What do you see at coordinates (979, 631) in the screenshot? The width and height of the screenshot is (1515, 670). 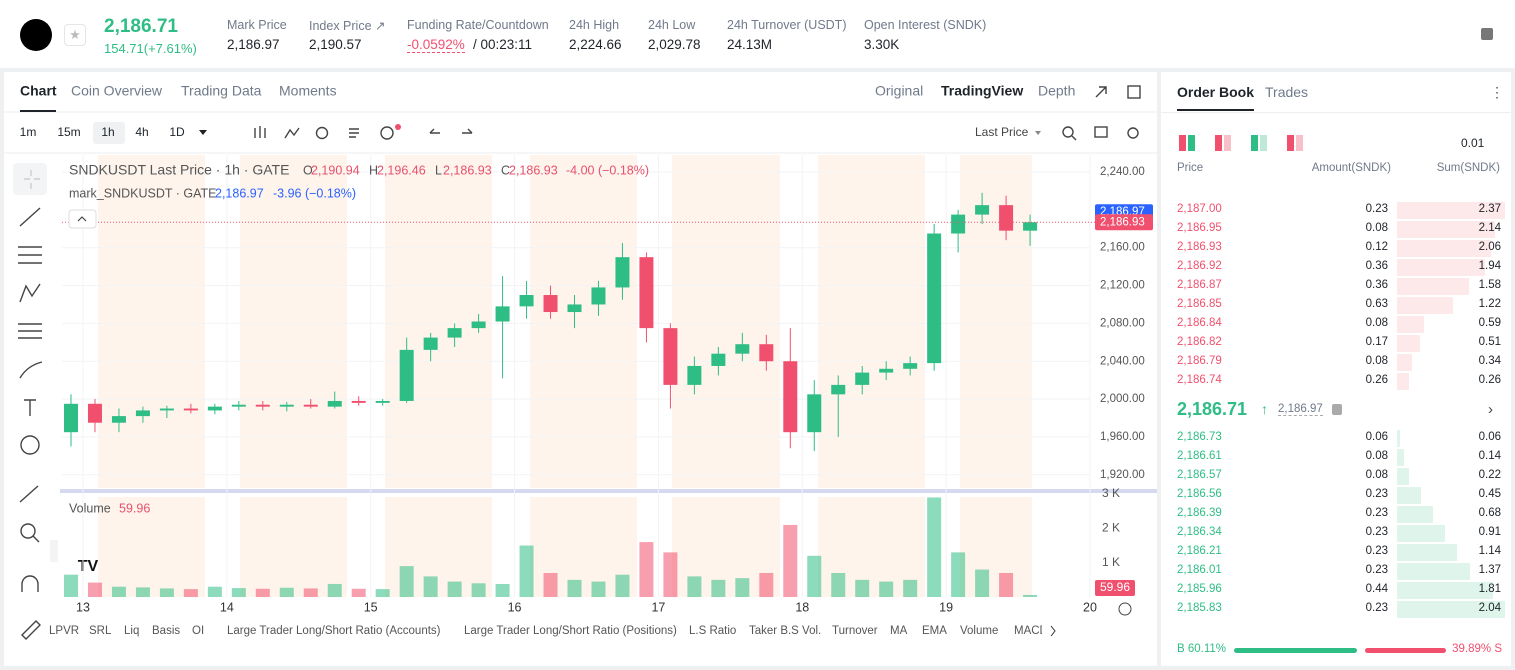 I see `indicator-tab: Volume` at bounding box center [979, 631].